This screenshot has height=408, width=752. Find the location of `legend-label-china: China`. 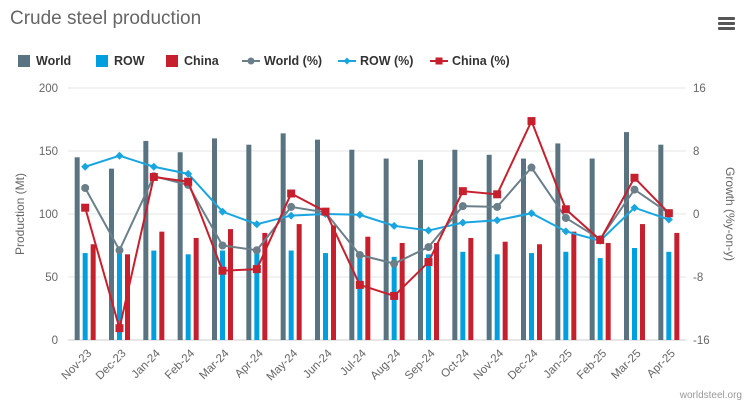

legend-label-china: China is located at coordinates (201, 61).